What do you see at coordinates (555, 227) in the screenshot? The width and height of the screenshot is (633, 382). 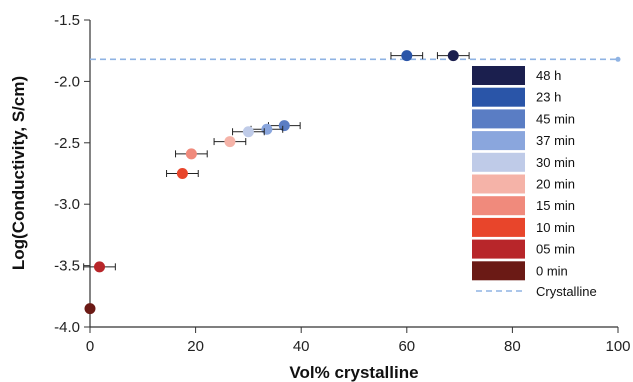 I see `legend-label: 10 min` at bounding box center [555, 227].